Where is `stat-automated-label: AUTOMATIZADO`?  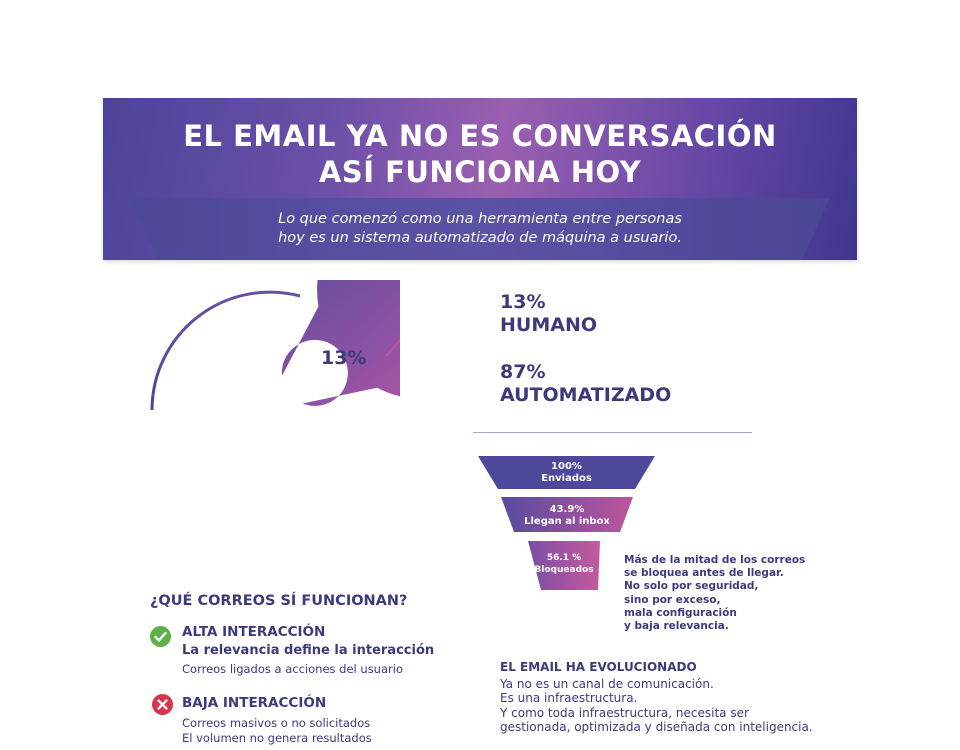 stat-automated-label: AUTOMATIZADO is located at coordinates (586, 395).